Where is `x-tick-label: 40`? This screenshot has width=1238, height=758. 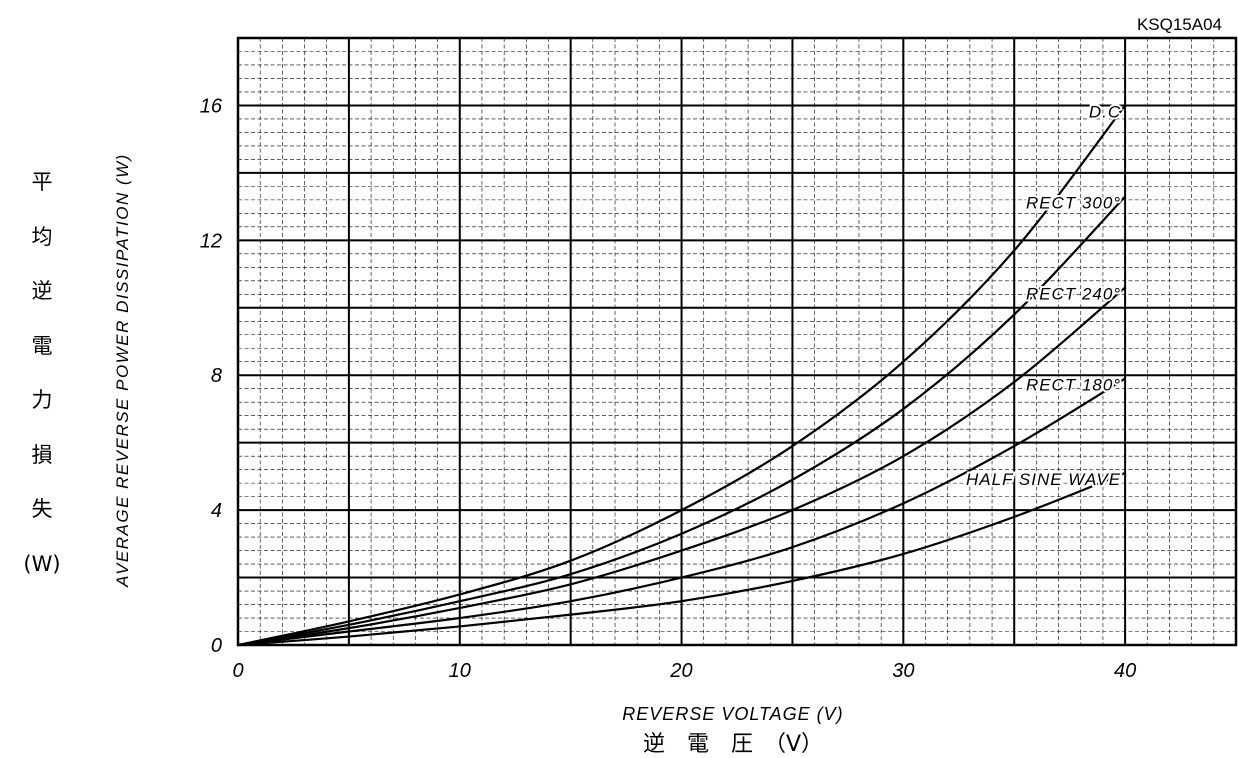
x-tick-label: 40 is located at coordinates (1125, 671).